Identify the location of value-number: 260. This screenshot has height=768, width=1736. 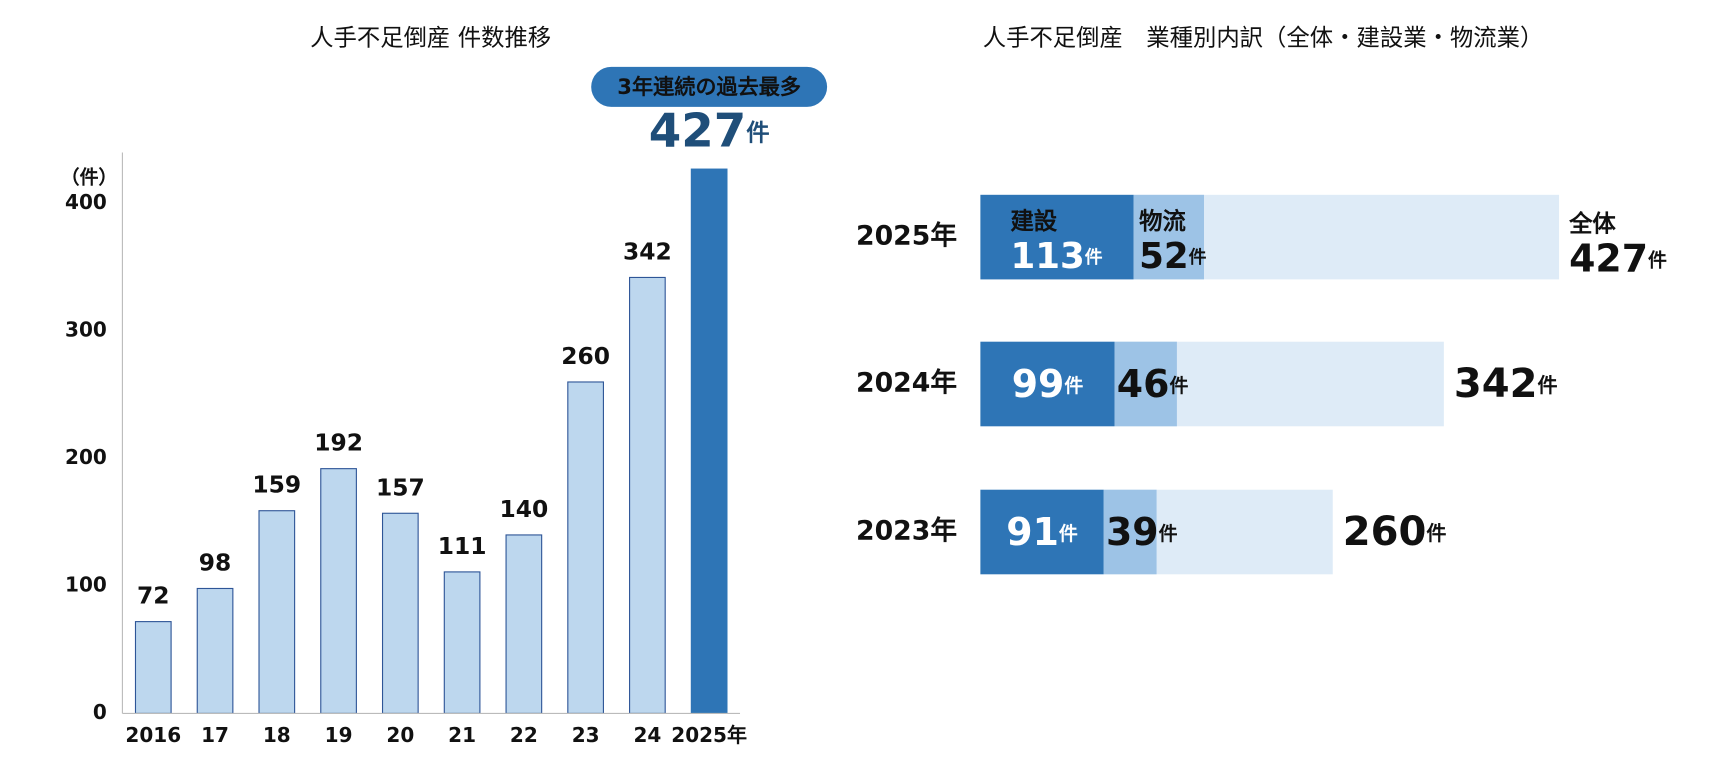
(1385, 532).